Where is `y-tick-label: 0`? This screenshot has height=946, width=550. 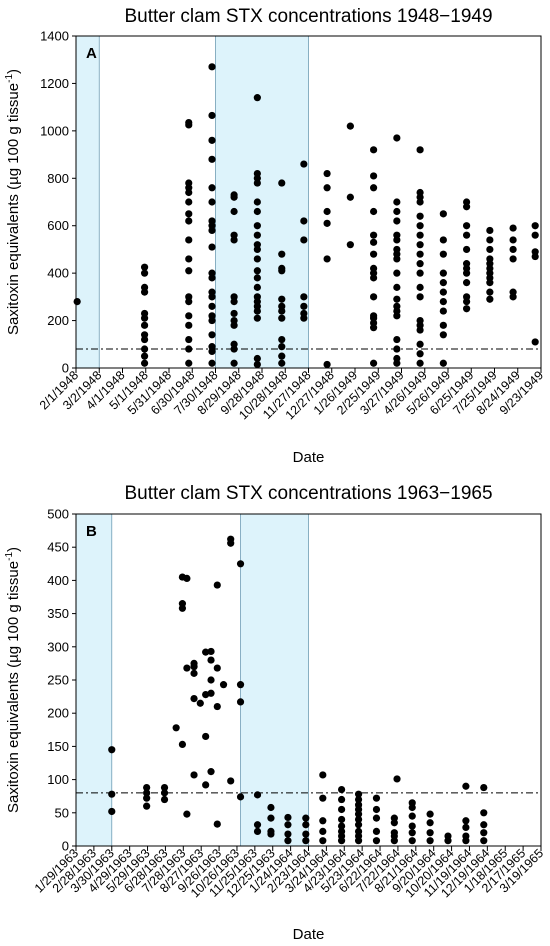 y-tick-label: 0 is located at coordinates (65, 846).